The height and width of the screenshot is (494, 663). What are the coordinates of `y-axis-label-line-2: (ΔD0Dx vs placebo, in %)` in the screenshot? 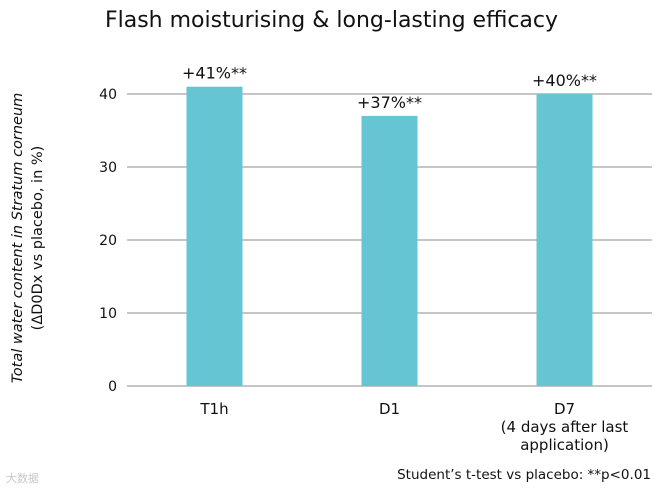 It's located at (38, 238).